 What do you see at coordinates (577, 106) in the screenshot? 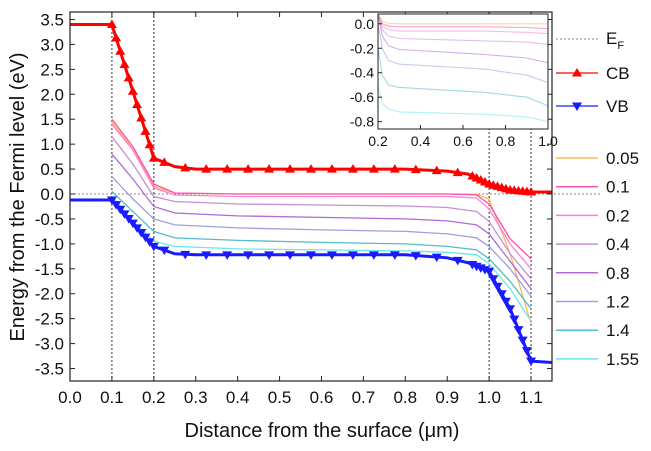
I see `legend-marker-vb` at bounding box center [577, 106].